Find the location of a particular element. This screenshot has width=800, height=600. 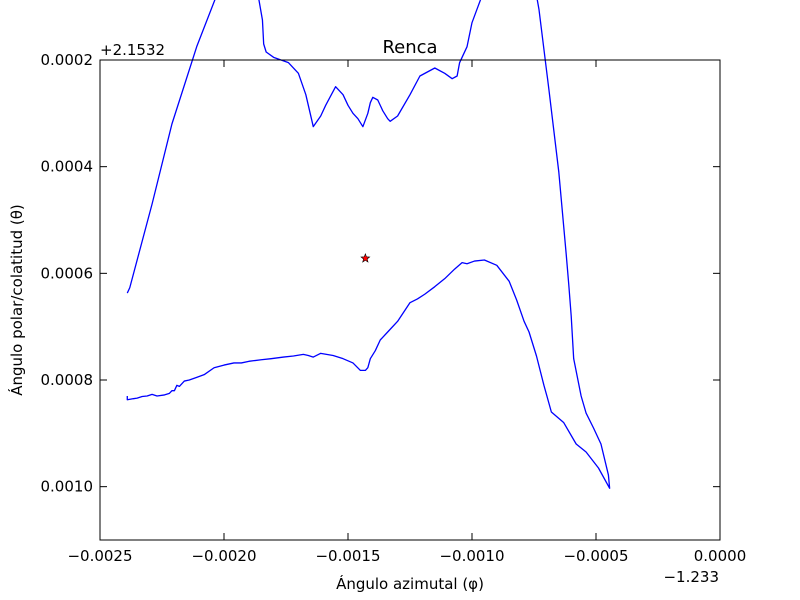

x-axis-label: Ángulo azimutal (φ) is located at coordinates (410, 583).